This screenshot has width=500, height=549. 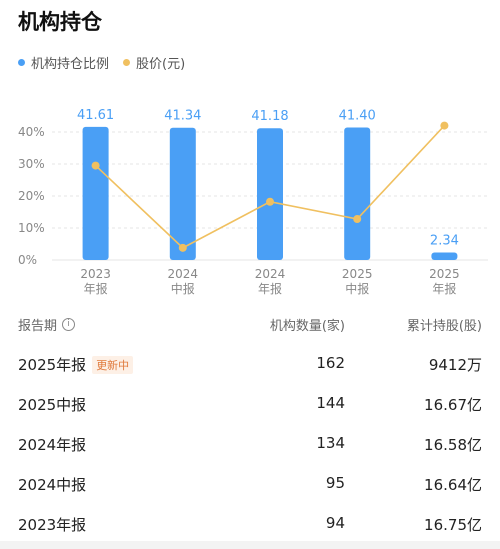 What do you see at coordinates (250, 404) in the screenshot?
I see `table-row: 2025中报 144 16.67亿` at bounding box center [250, 404].